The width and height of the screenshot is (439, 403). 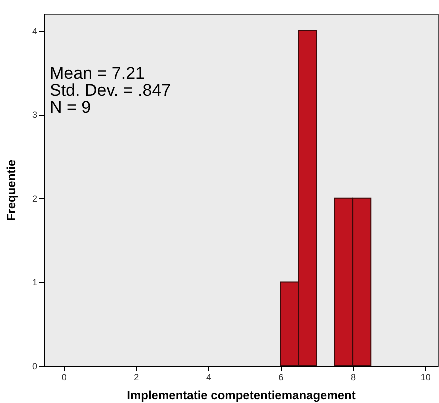 What do you see at coordinates (11, 191) in the screenshot?
I see `y-axis-title: Frequentie` at bounding box center [11, 191].